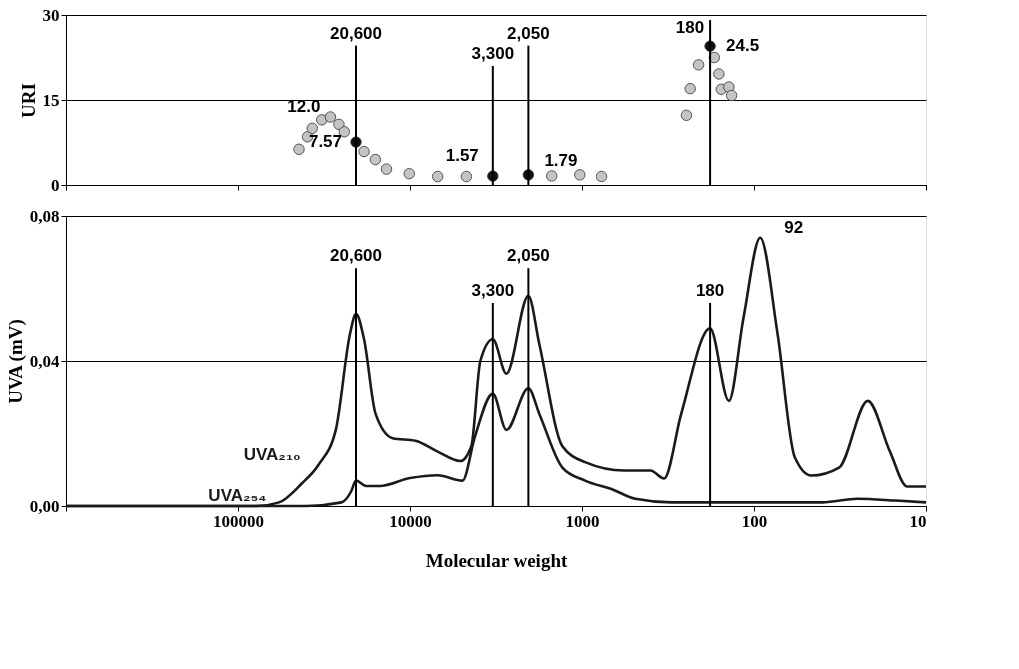 The height and width of the screenshot is (669, 1019). I want to click on annotation: 1.79, so click(561, 160).